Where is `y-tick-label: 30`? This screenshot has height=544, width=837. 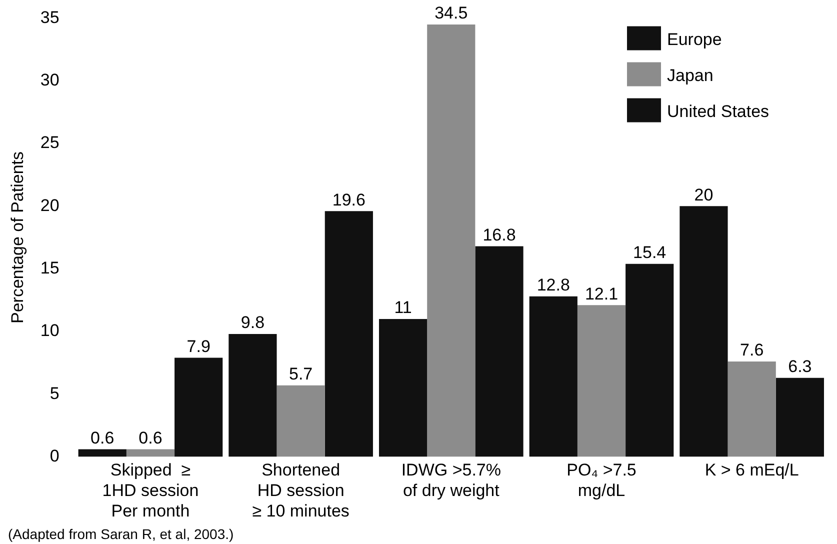 y-tick-label: 30 is located at coordinates (50, 80).